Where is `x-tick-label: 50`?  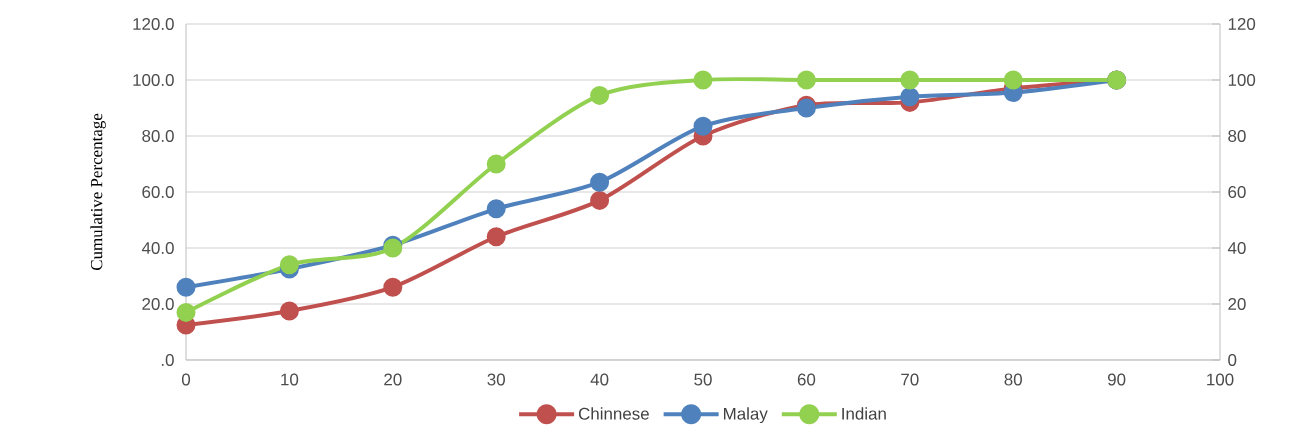
x-tick-label: 50 is located at coordinates (703, 379).